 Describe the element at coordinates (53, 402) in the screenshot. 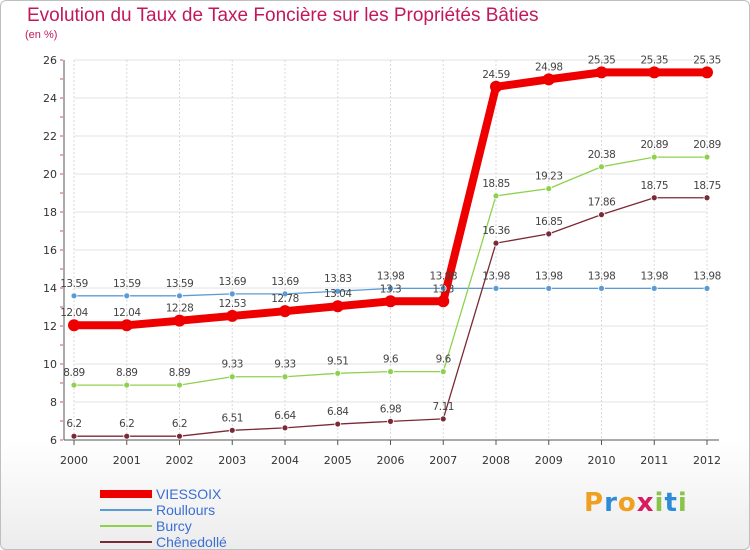

I see `y-tick-label: 8` at that location.